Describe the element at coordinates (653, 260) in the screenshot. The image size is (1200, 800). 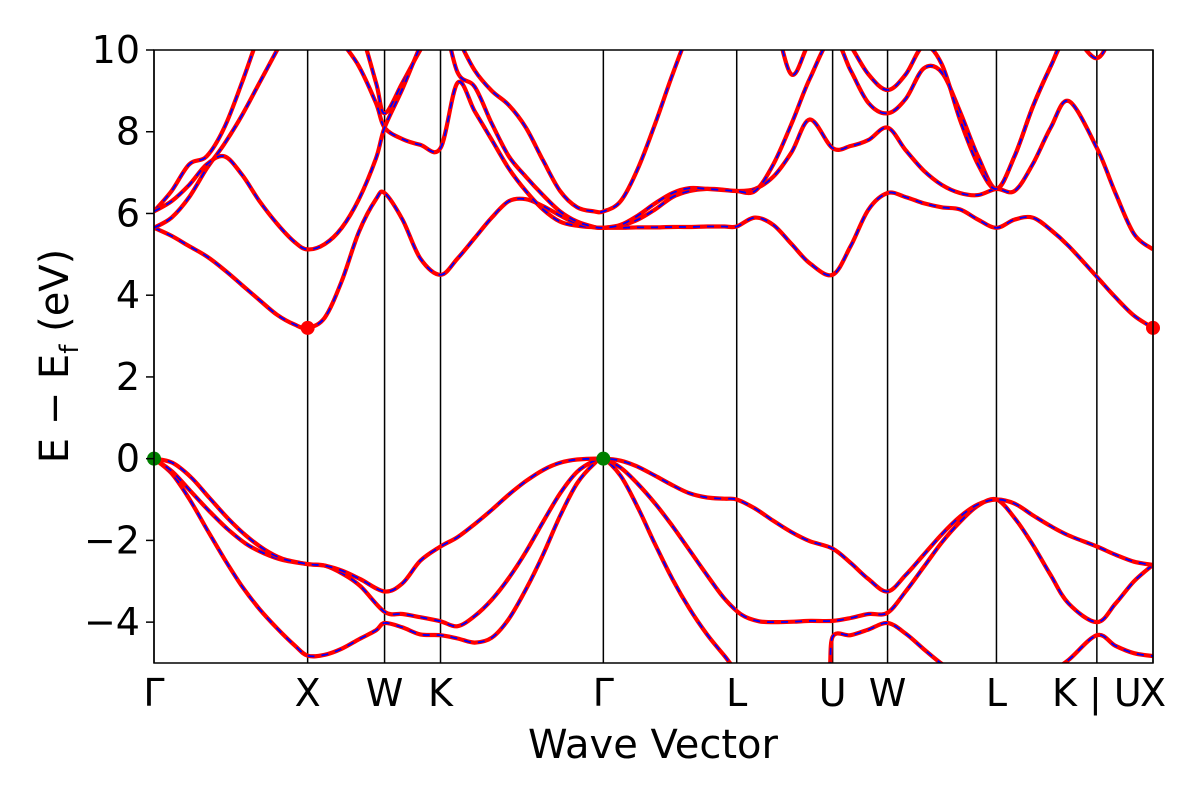
I see `band-4-dashed` at that location.